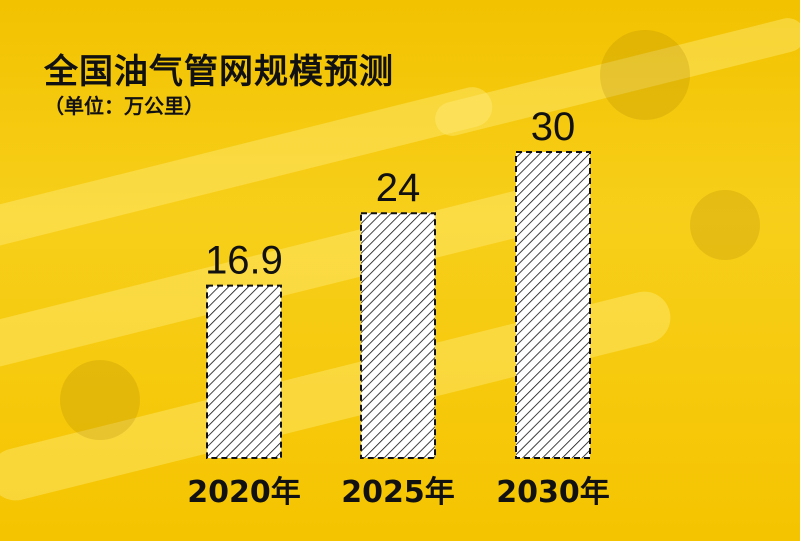 This screenshot has width=800, height=541. What do you see at coordinates (244, 492) in the screenshot?
I see `category-label-0: 2020年` at bounding box center [244, 492].